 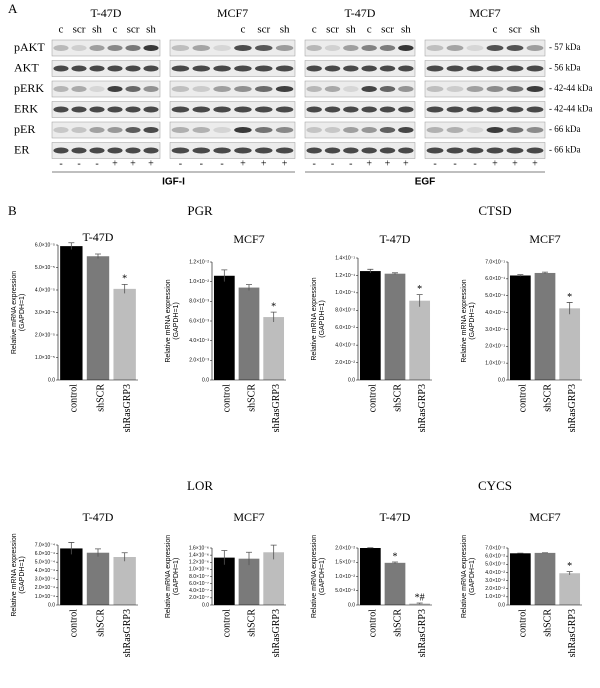 What do you see at coordinates (345, 311) in the screenshot?
I see `y-tick-label: 8.0×10⁻²` at bounding box center [345, 311].